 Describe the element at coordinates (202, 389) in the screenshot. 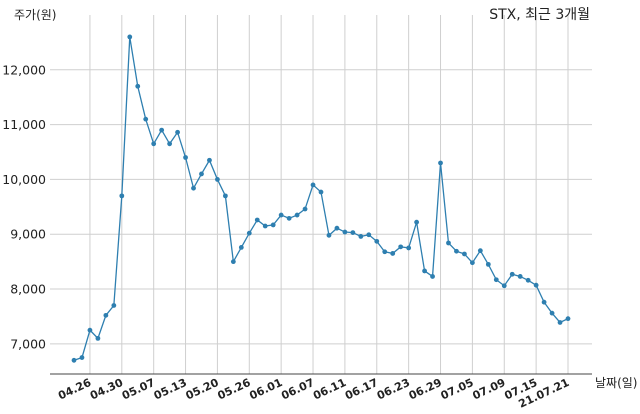

I see `x-tick-label: 05.20` at that location.